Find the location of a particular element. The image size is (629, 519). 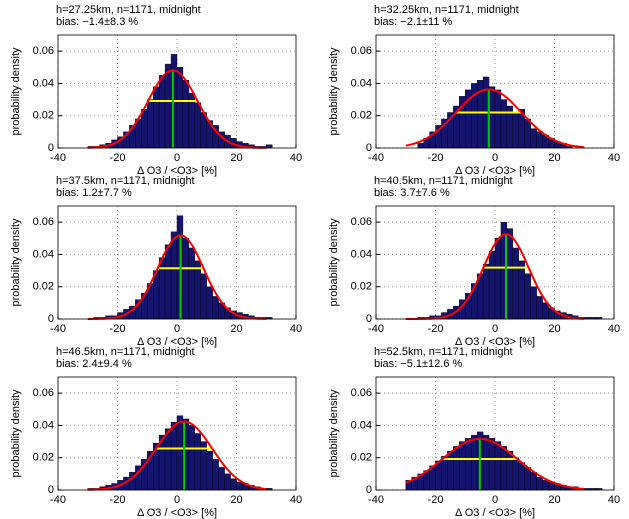

panel-subtitle: bias: −1.4±8.3 % is located at coordinates (97, 22).